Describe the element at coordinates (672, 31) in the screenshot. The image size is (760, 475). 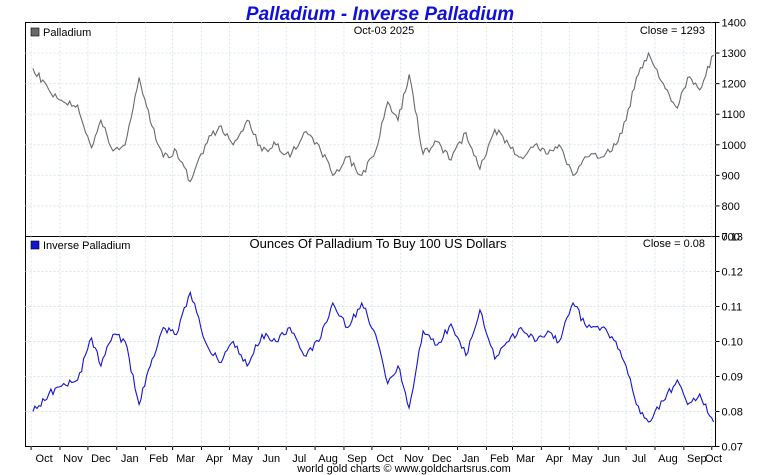
I see `palladium-close-label: Close = 1293` at that location.